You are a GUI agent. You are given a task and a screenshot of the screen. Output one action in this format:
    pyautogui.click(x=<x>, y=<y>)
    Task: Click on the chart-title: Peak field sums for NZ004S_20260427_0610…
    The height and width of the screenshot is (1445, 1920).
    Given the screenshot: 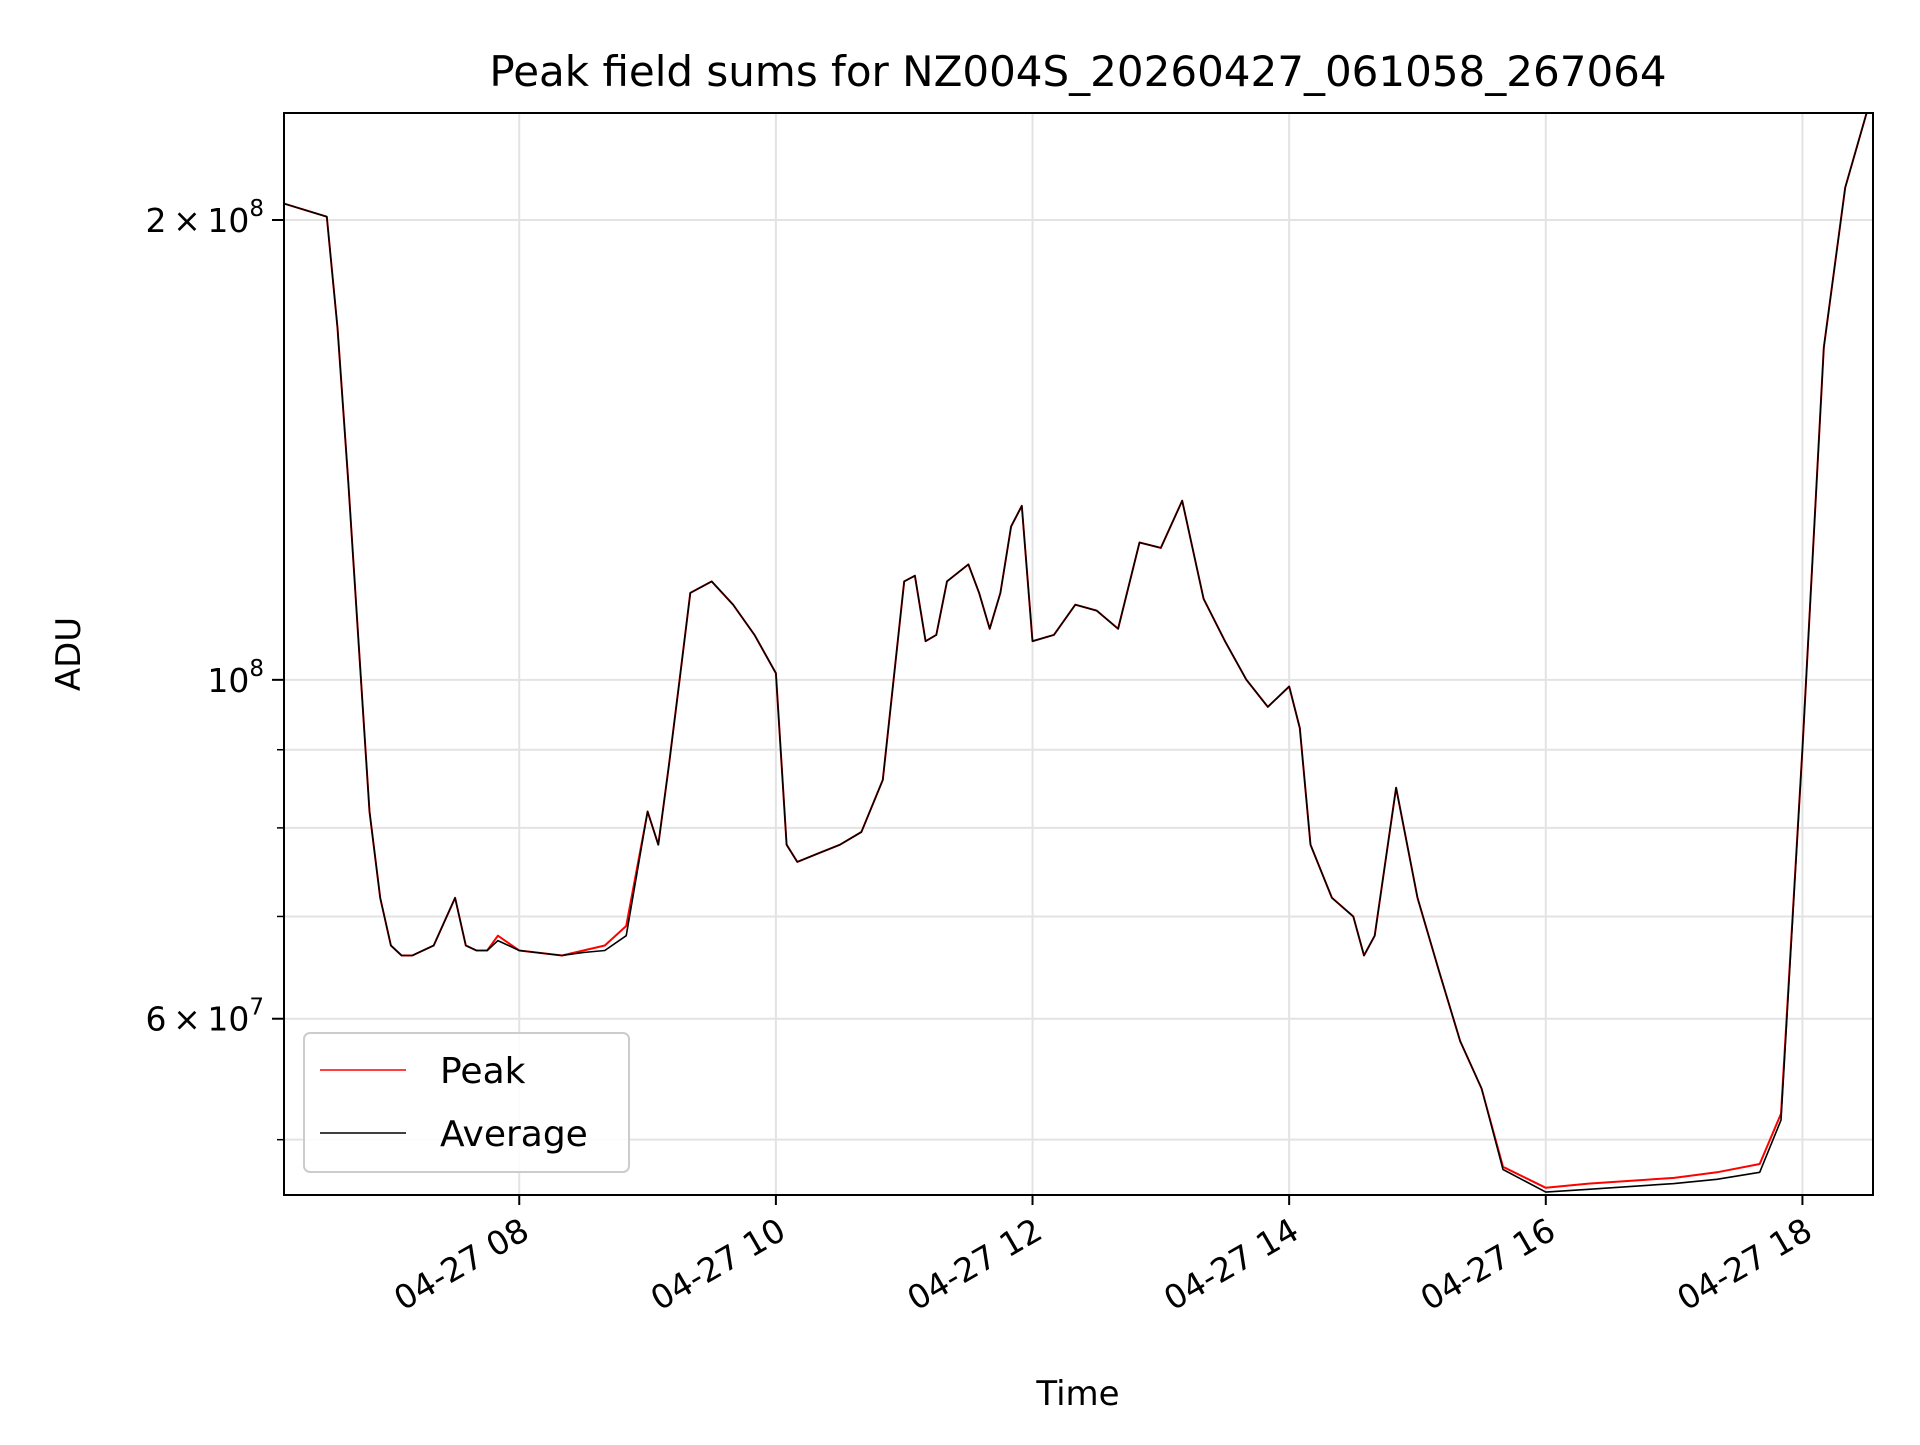 What is the action you would take?
    pyautogui.click(x=1077, y=71)
    